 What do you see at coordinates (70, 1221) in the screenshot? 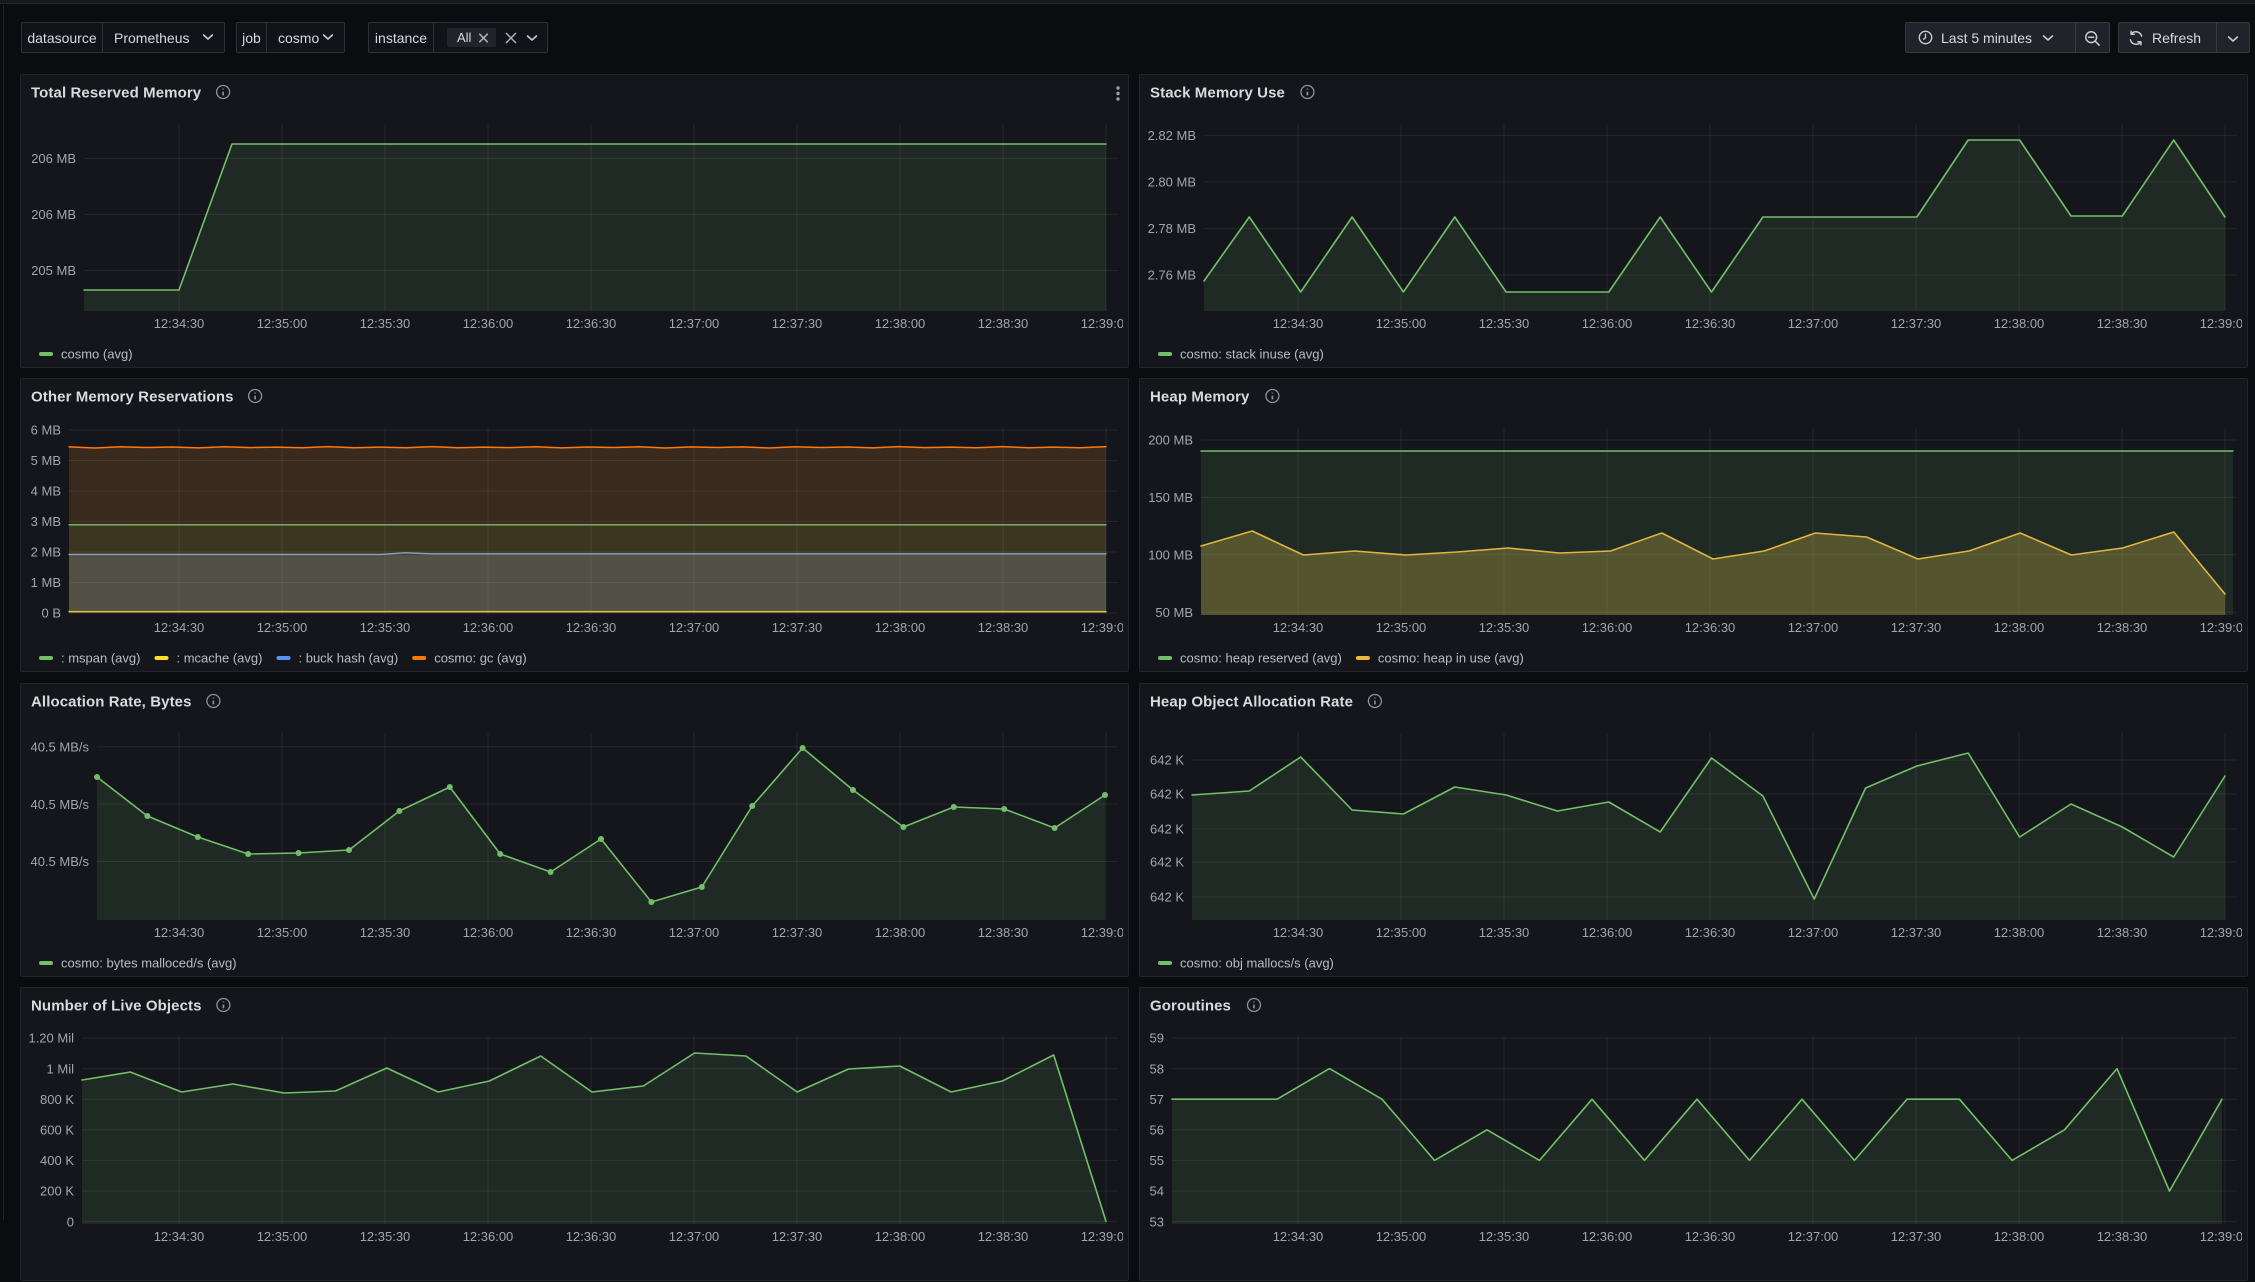
I see `svg-text: 0` at bounding box center [70, 1221].